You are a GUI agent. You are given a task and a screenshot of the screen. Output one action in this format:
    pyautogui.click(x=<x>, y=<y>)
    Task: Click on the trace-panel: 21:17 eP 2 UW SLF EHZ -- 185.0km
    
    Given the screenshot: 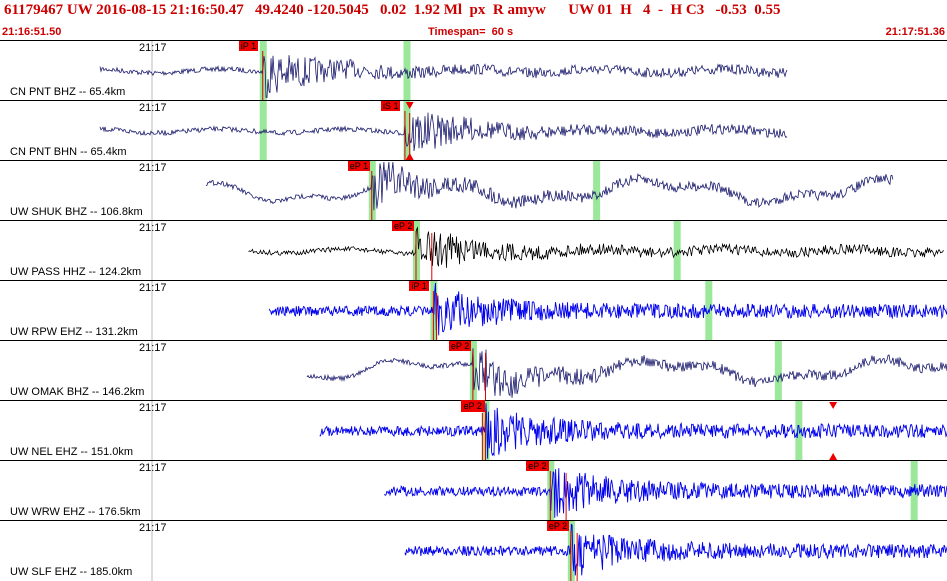 What is the action you would take?
    pyautogui.click(x=473, y=550)
    